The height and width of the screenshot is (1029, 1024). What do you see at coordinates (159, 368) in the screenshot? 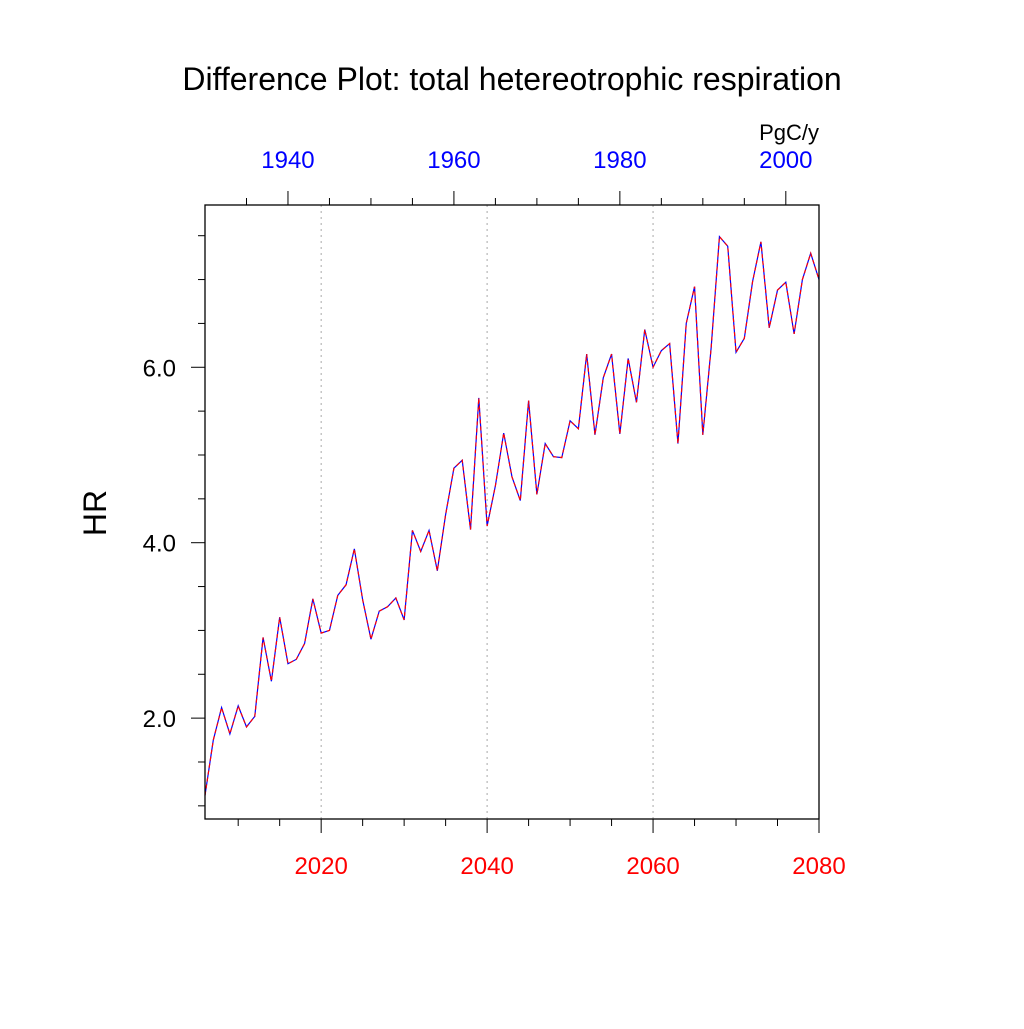
I see `y-tick-label: 6.0` at bounding box center [159, 368].